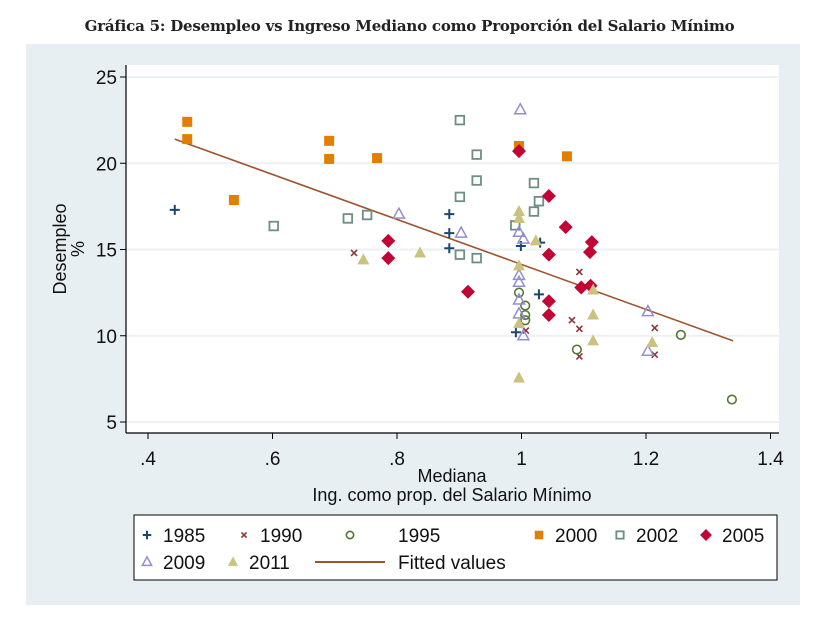  I want to click on x-tick-label: .6, so click(273, 459).